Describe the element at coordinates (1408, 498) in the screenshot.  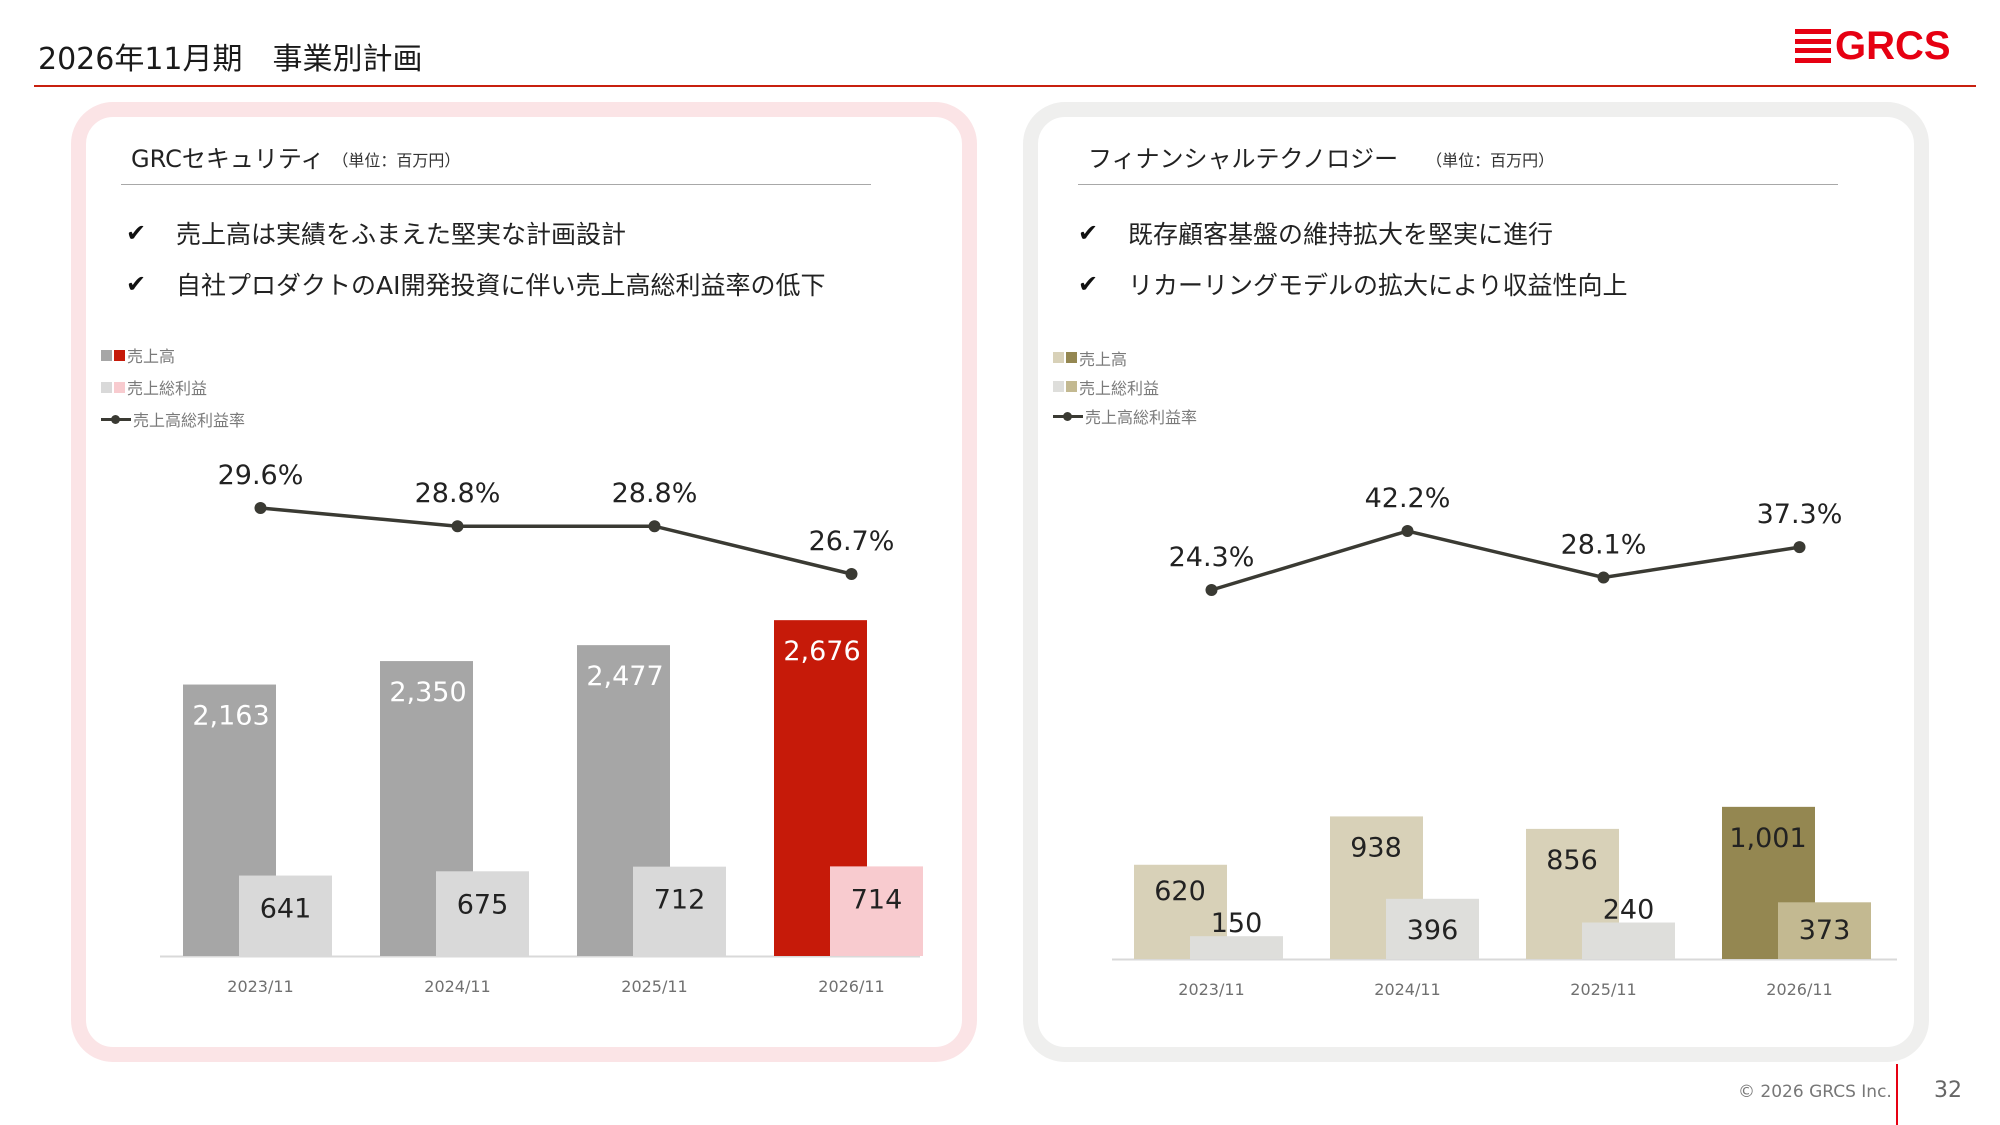
I see `data-label-gross-margin: 42.2%` at that location.